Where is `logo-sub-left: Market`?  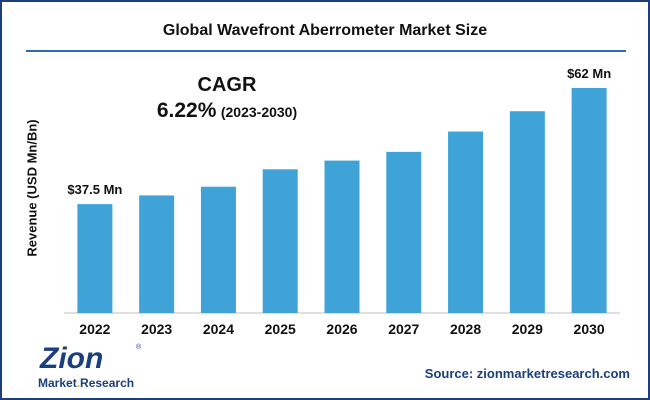
logo-sub-left: Market is located at coordinates (57, 383).